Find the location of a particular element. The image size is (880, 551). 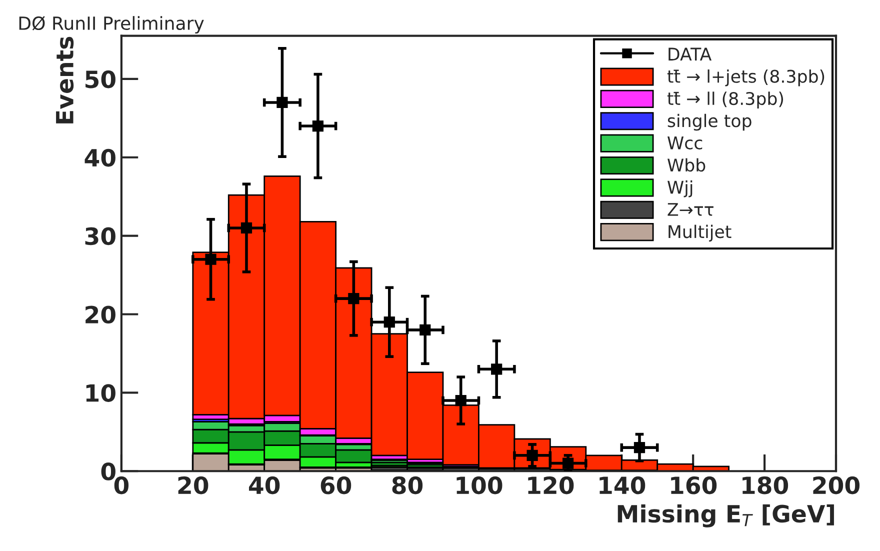

x-tick-label: 140 is located at coordinates (623, 485).